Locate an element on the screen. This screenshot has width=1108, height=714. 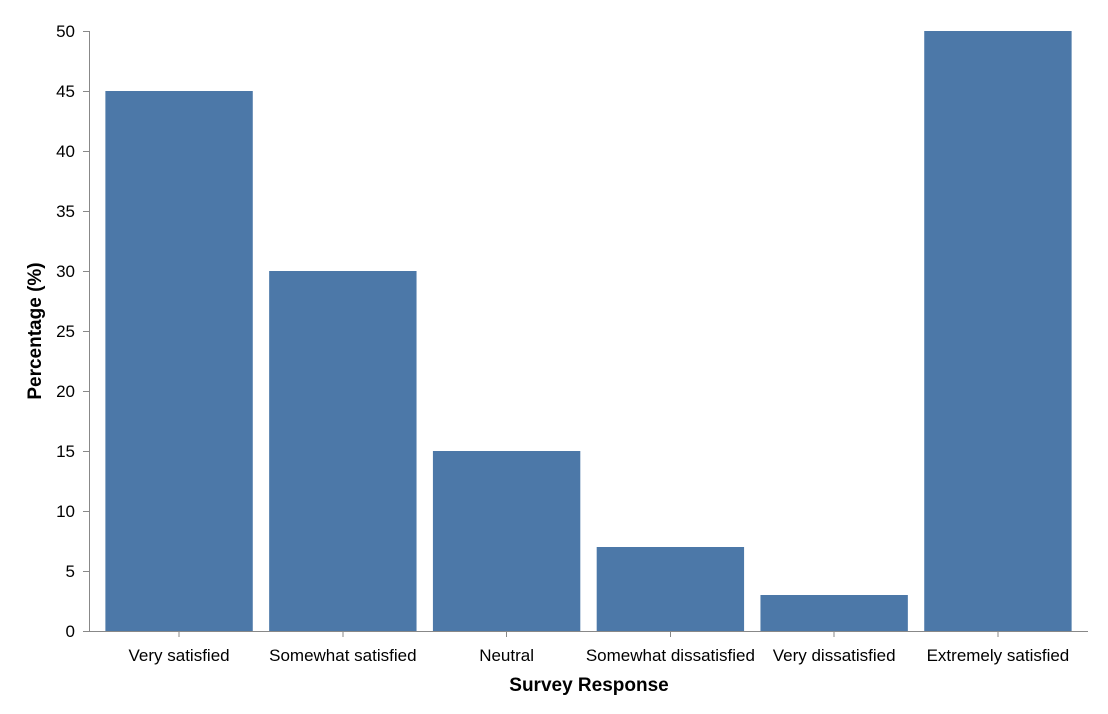
x-axis-title: Survey Response is located at coordinates (588, 685).